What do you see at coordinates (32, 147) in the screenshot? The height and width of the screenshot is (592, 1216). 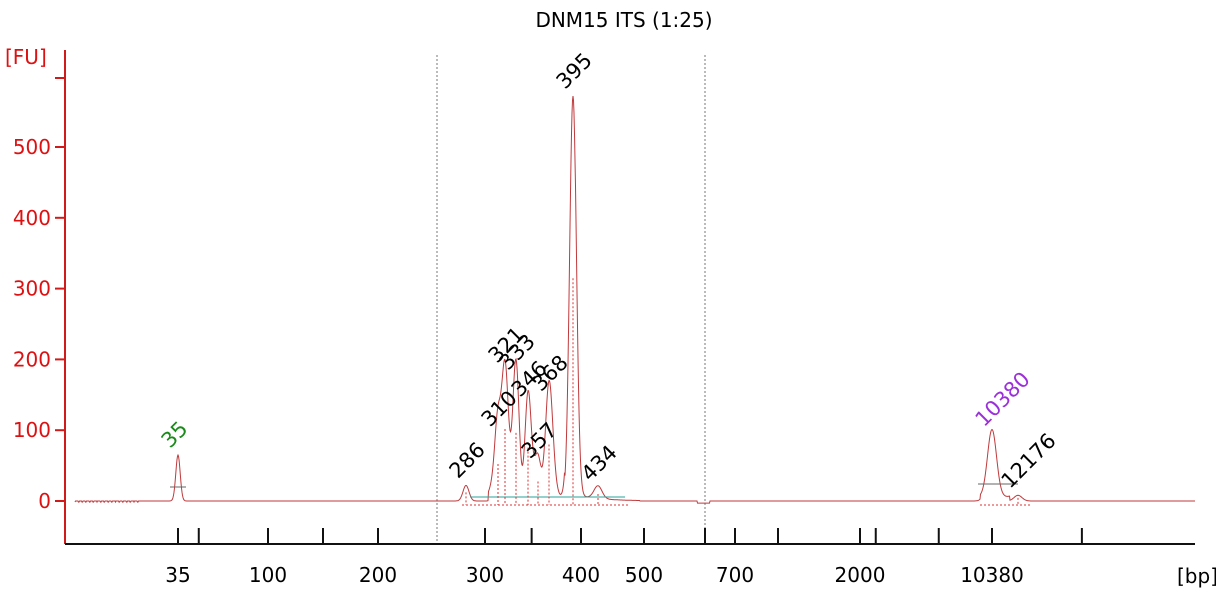 I see `y-tick-label: 500` at bounding box center [32, 147].